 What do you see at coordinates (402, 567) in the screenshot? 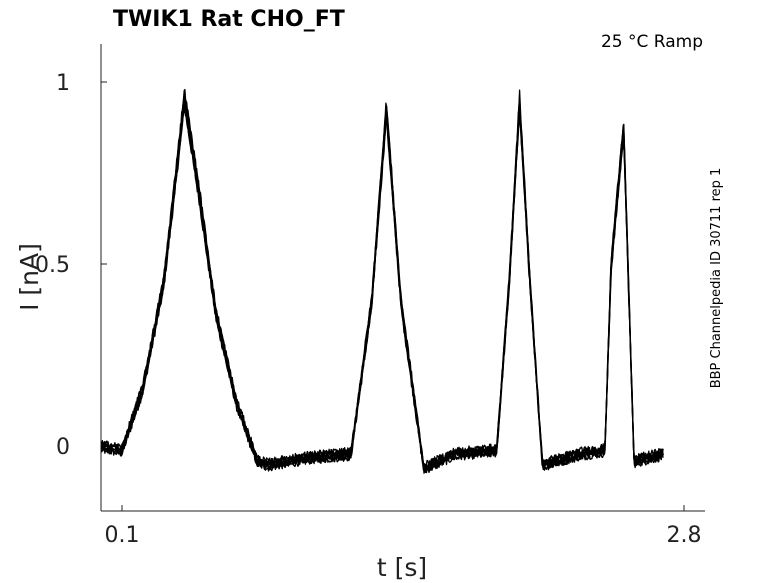
I see `x-axis-label: t [s]` at bounding box center [402, 567].